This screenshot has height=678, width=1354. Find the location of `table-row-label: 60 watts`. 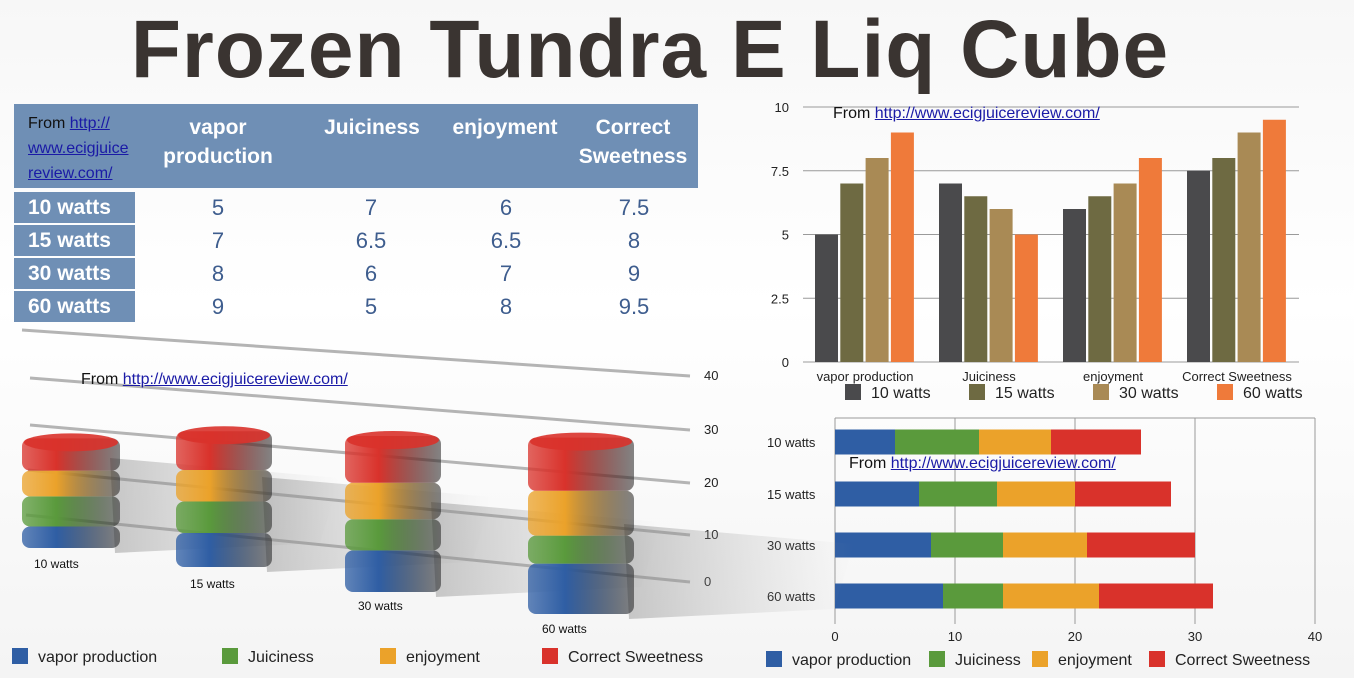

table-row-label: 60 watts is located at coordinates (74, 306).